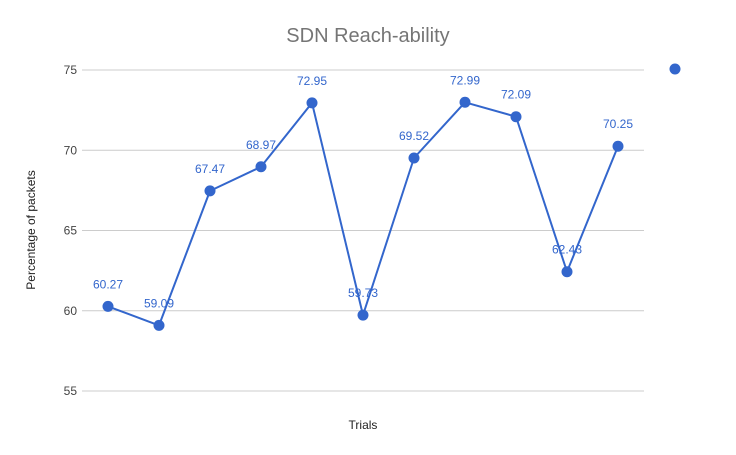  I want to click on data-label: 59.73, so click(363, 293).